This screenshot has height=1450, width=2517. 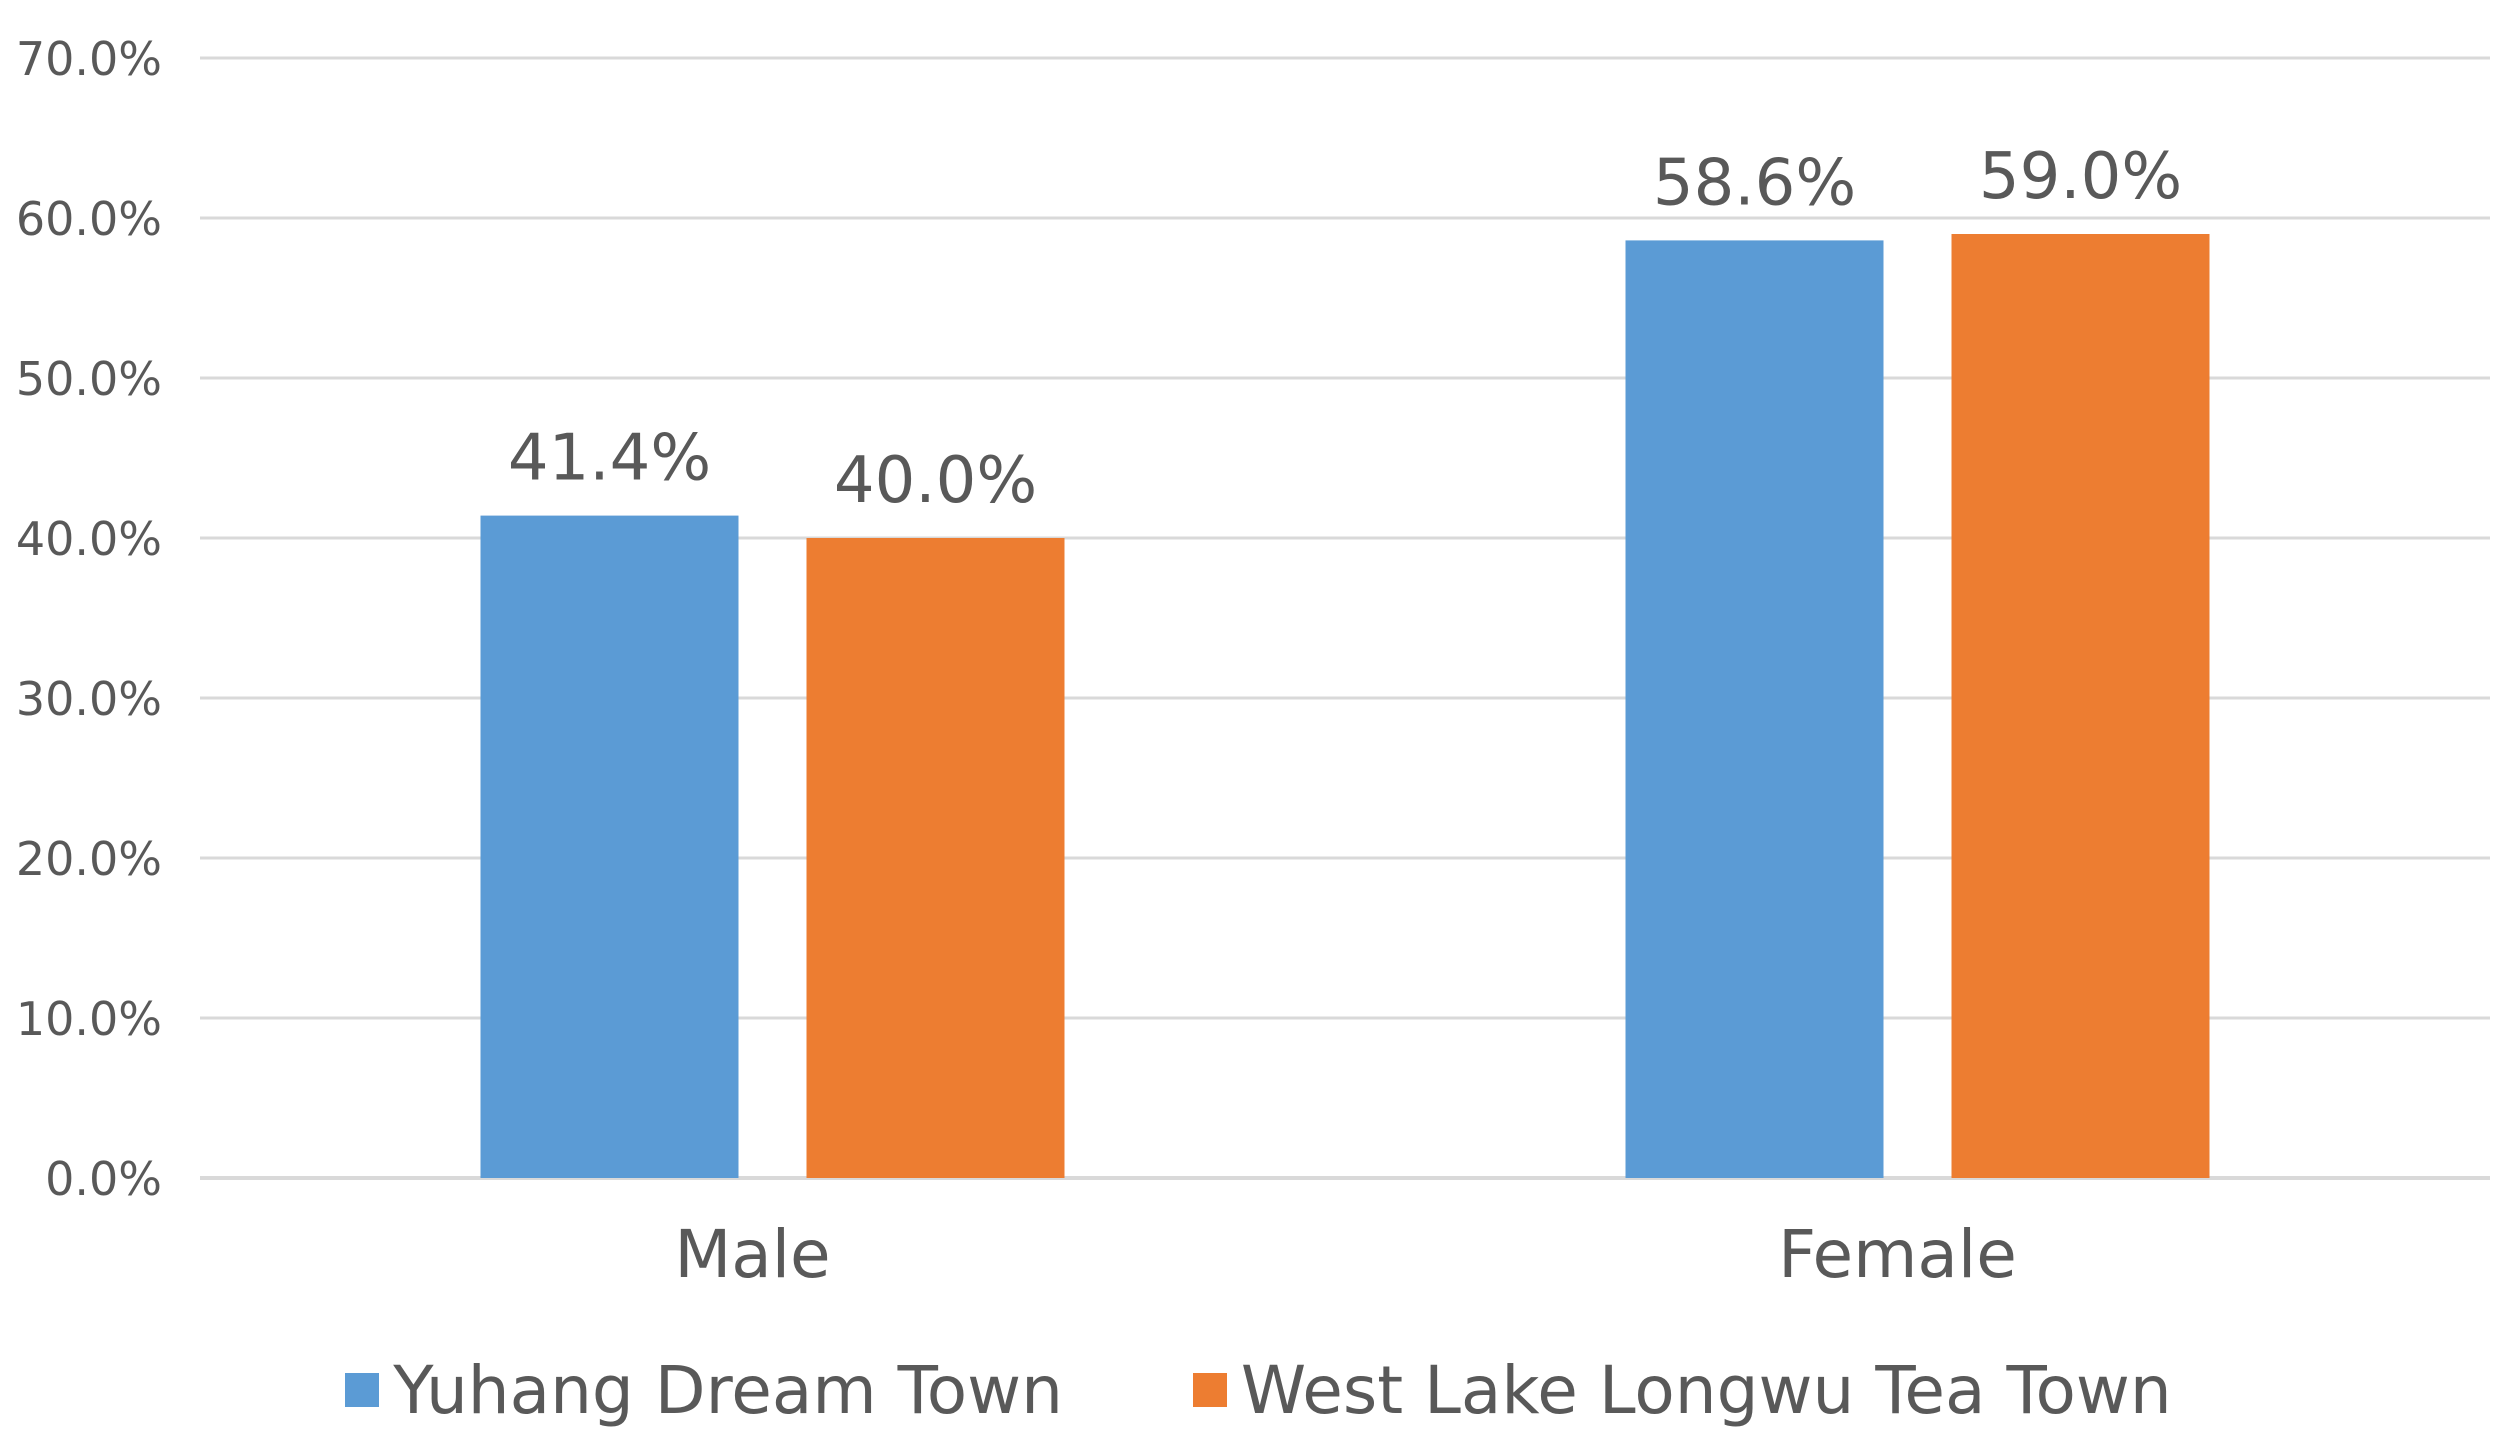 I want to click on y-tick-label: 70.0%, so click(x=89, y=59).